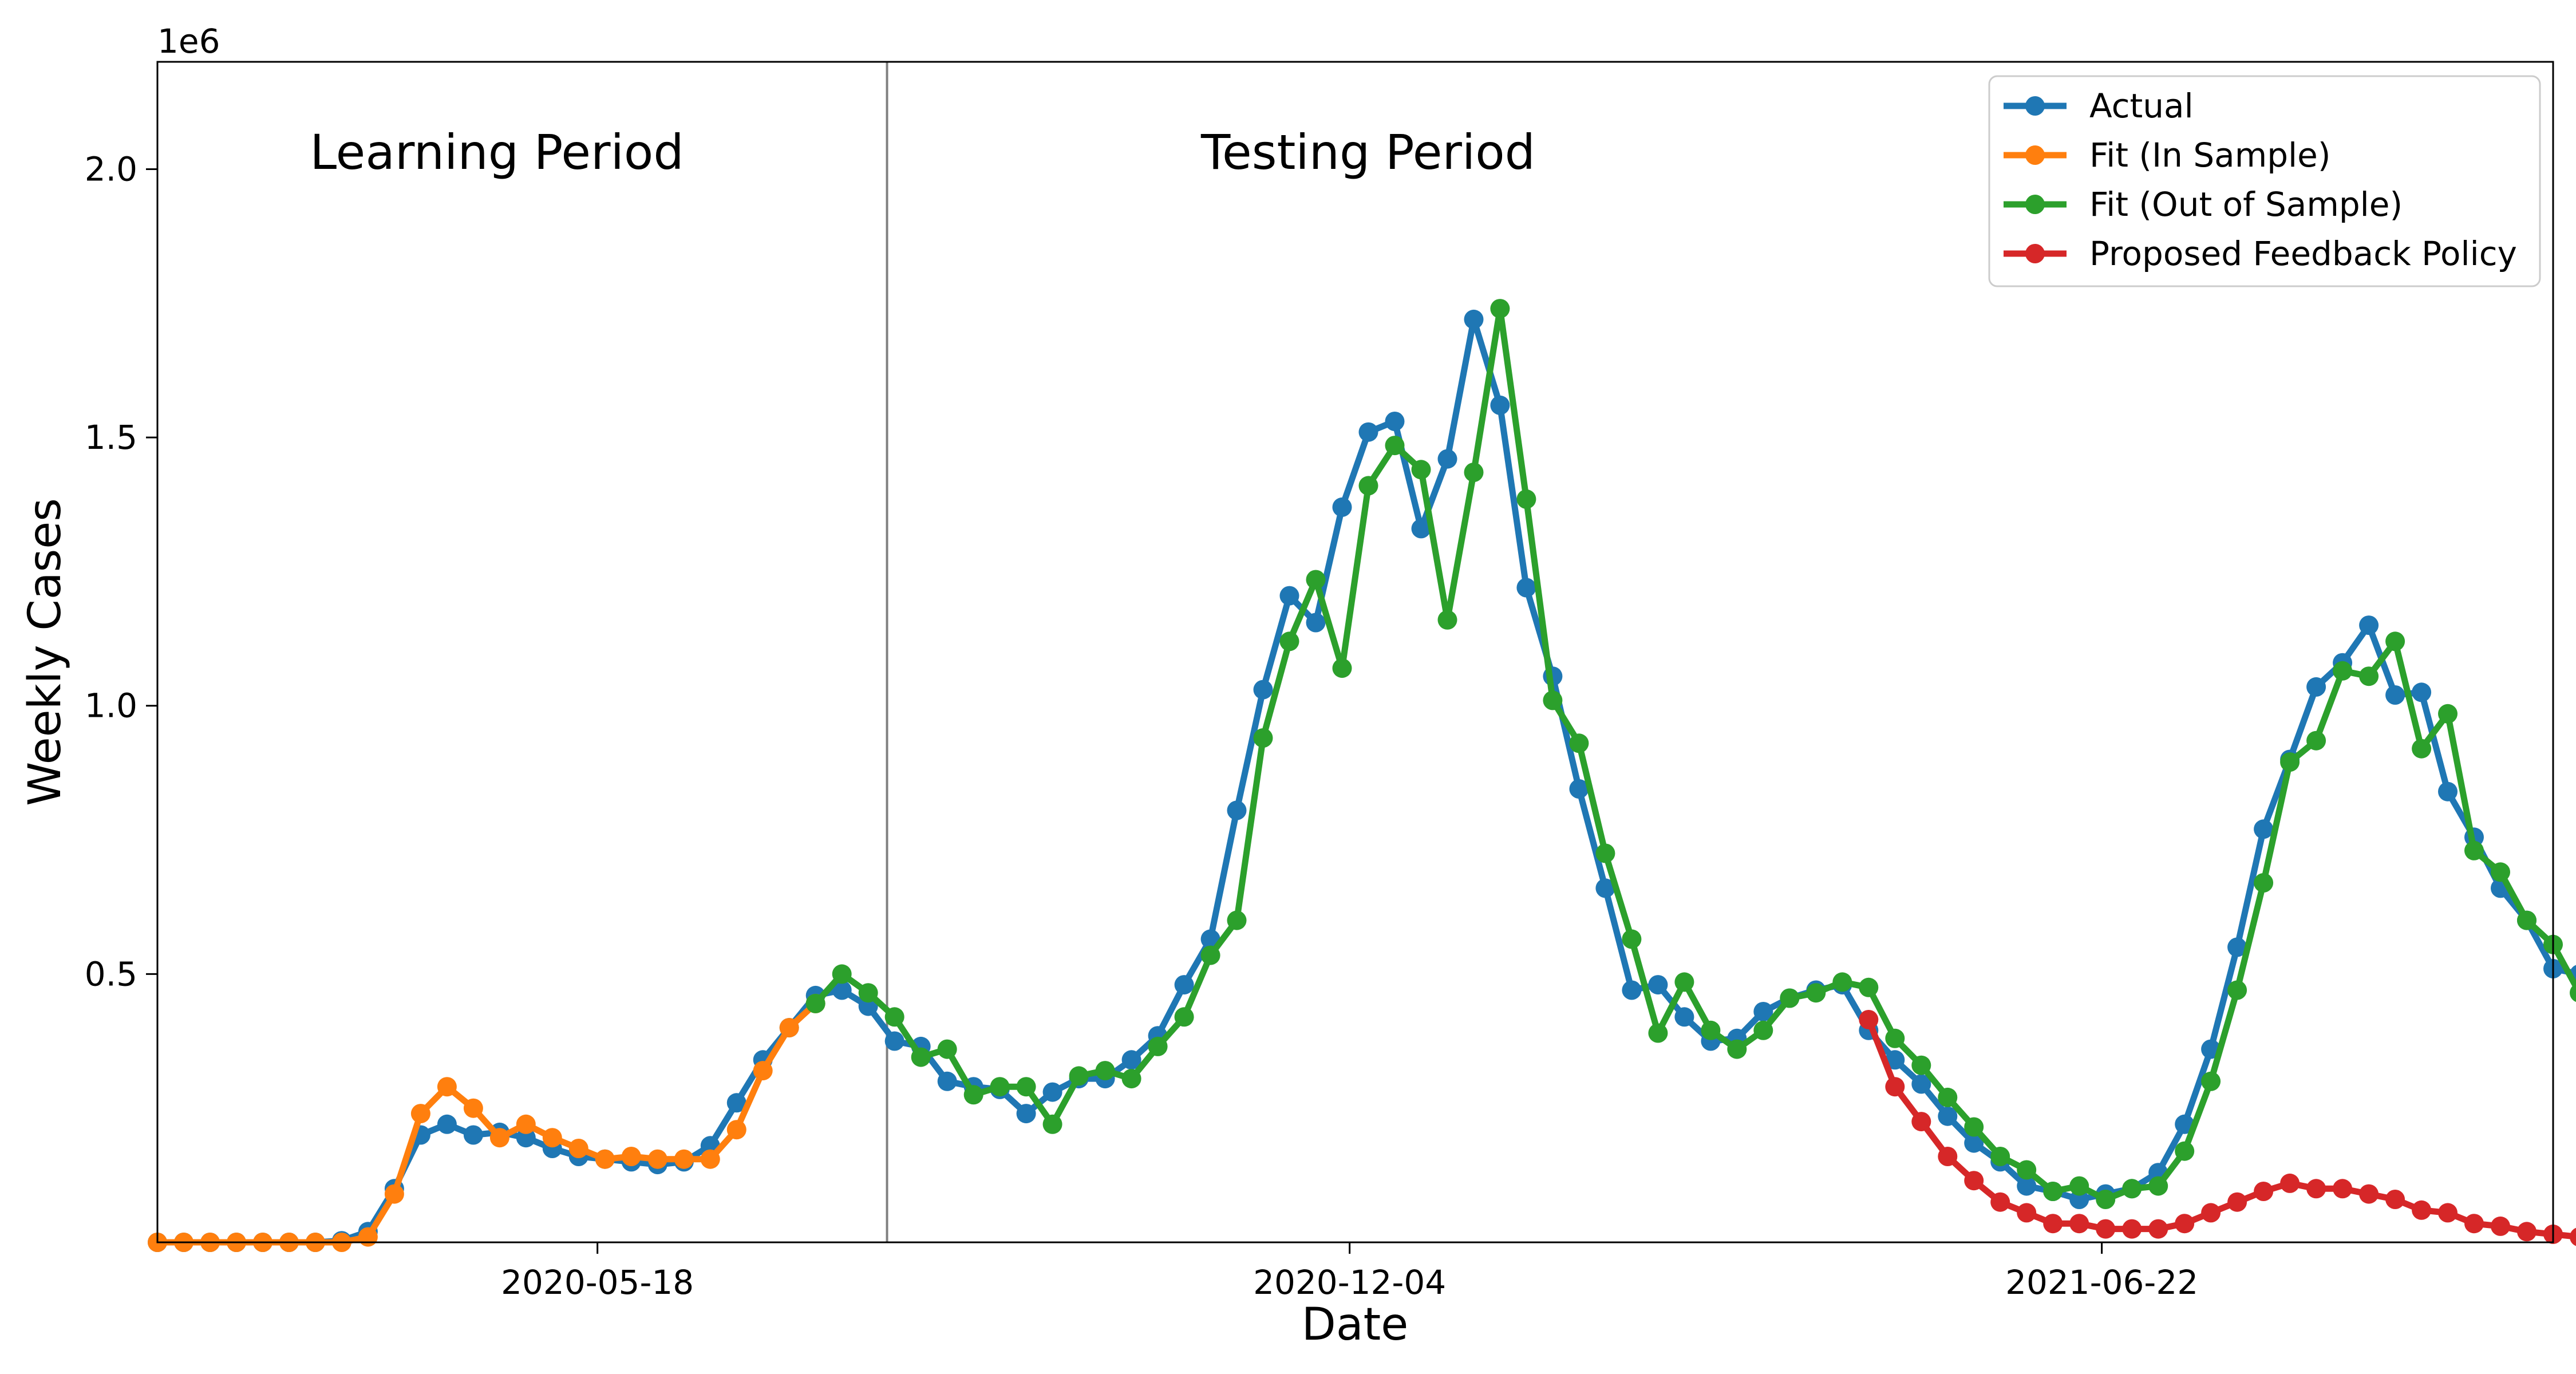  Describe the element at coordinates (111, 437) in the screenshot. I see `y-tick-label: 1.5` at that location.